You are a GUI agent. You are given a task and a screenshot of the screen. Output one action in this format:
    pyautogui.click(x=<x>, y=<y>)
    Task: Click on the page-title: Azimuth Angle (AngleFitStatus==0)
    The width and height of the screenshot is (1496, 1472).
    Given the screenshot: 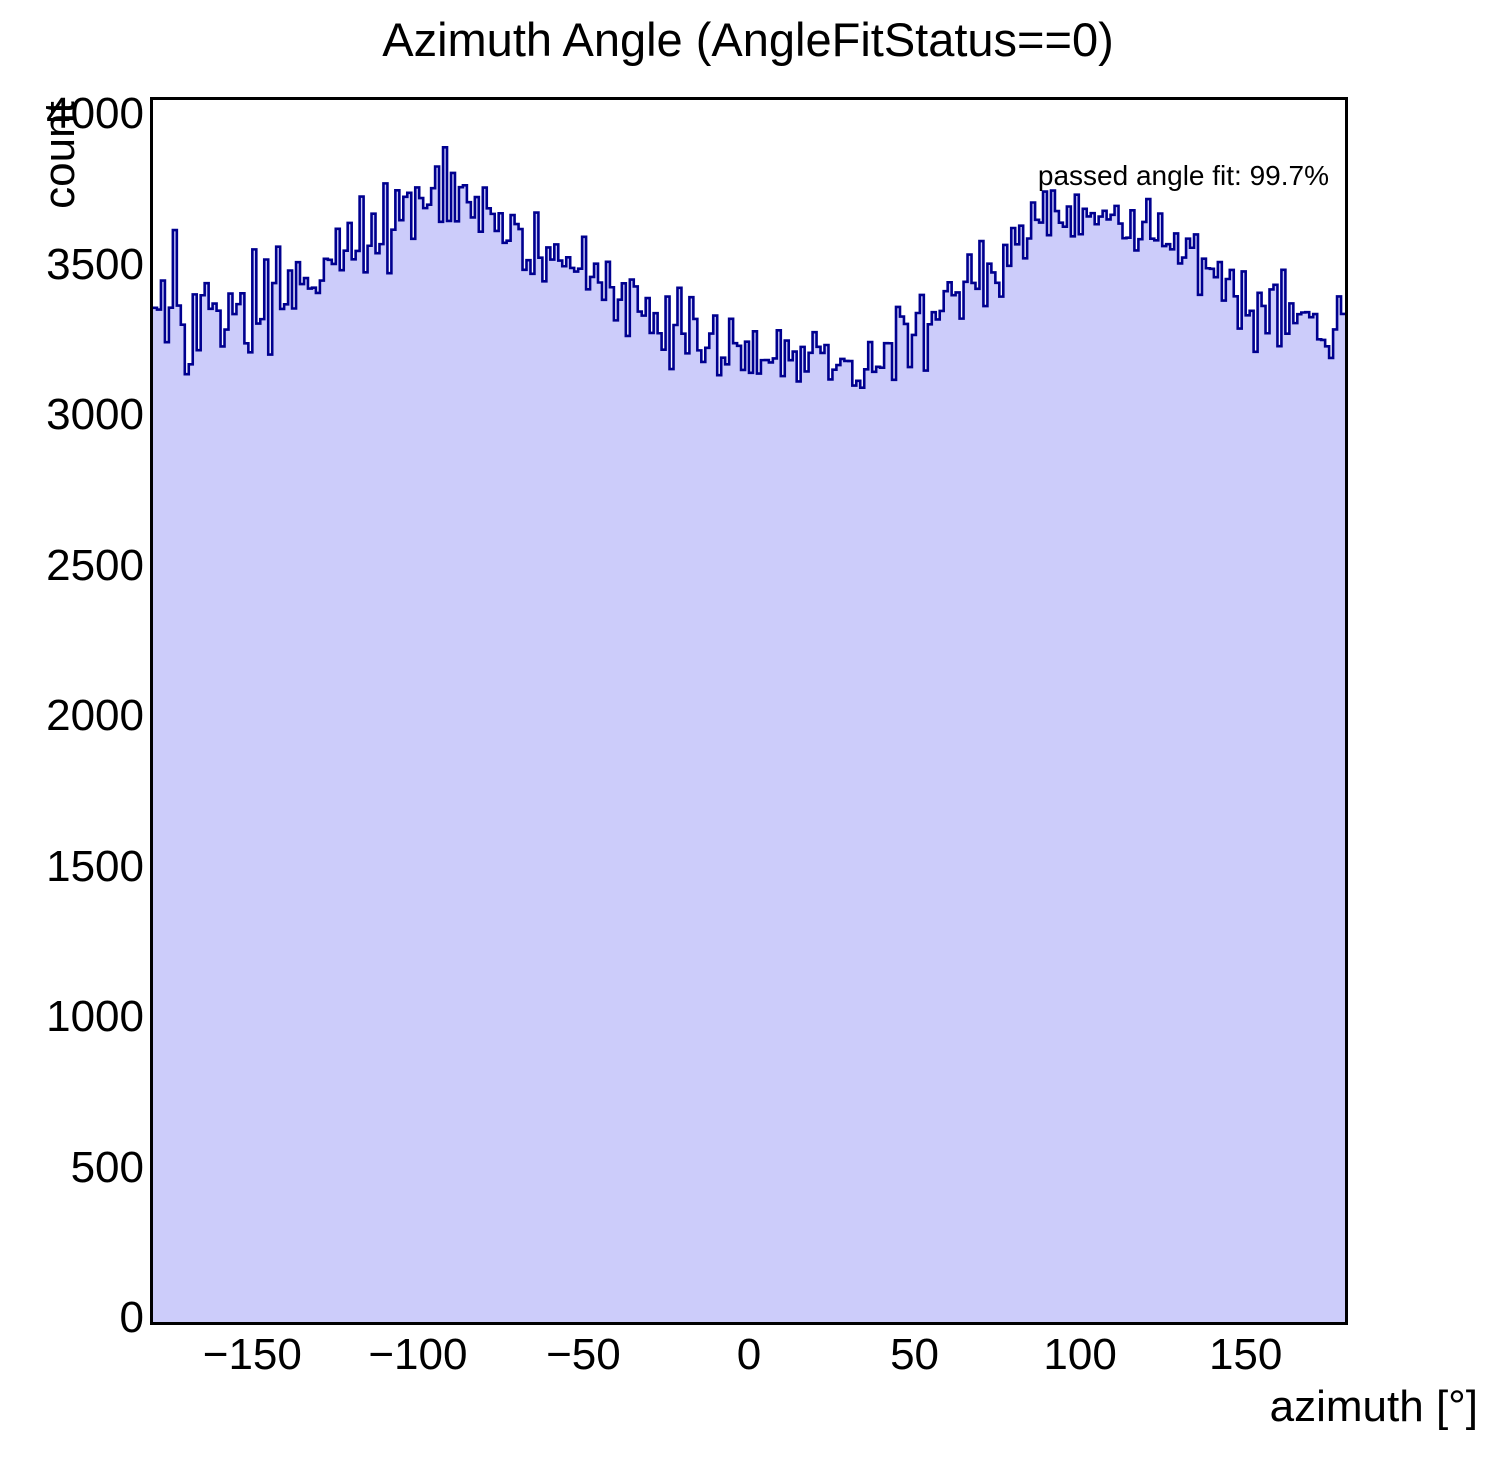 What is the action you would take?
    pyautogui.click(x=748, y=39)
    